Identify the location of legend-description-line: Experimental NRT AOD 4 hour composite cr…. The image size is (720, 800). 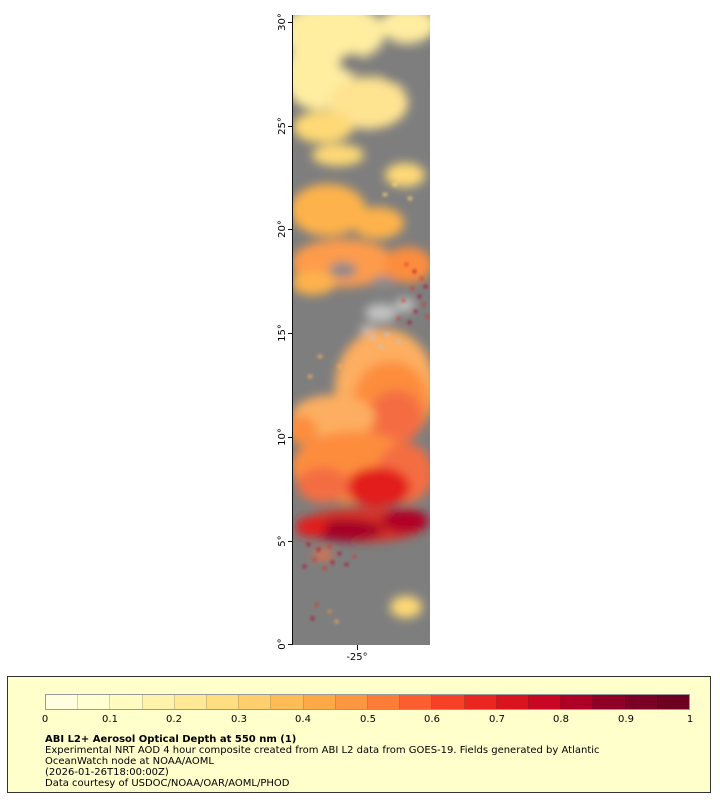
(322, 750).